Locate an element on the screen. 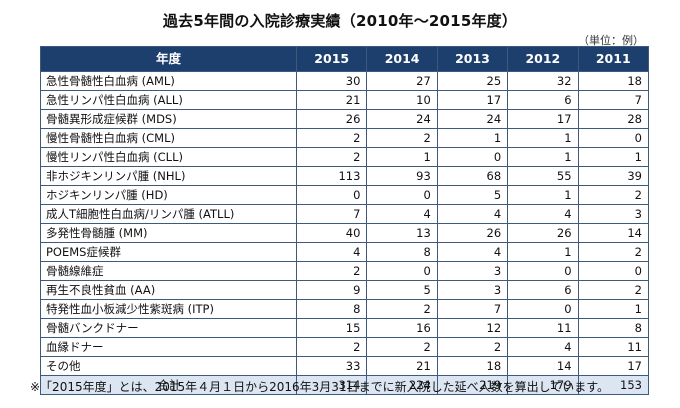 This screenshot has width=680, height=408. table-row: 血縁ドナー 2 2 2 4 11 is located at coordinates (344, 347).